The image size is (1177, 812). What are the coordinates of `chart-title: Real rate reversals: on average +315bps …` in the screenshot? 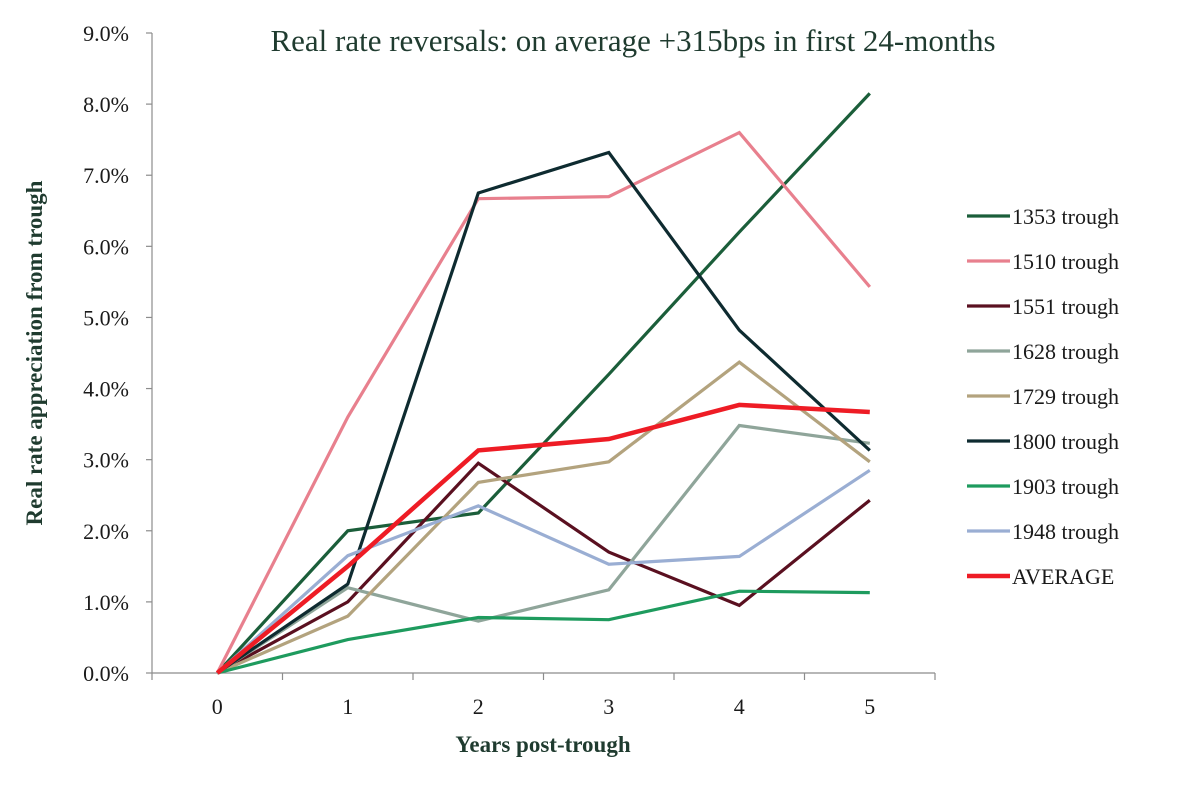 It's located at (632, 40).